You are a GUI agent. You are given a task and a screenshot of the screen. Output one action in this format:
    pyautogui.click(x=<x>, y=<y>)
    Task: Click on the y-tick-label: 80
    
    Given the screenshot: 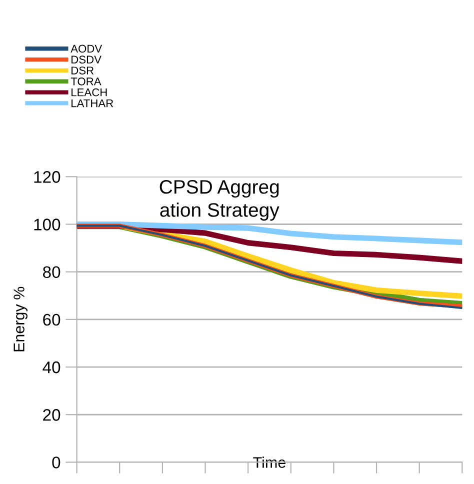 What is the action you would take?
    pyautogui.click(x=51, y=272)
    